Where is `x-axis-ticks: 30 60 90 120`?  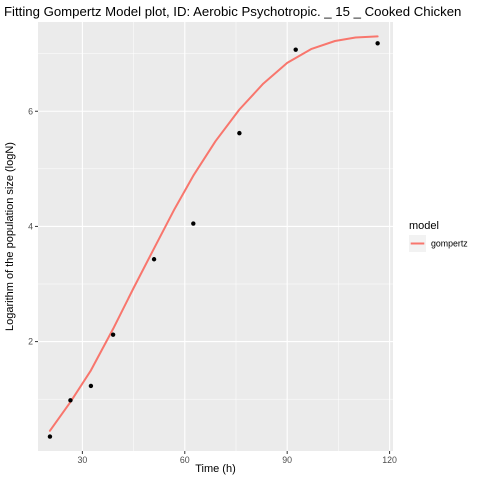
x-axis-ticks: 30 60 90 120 is located at coordinates (237, 458).